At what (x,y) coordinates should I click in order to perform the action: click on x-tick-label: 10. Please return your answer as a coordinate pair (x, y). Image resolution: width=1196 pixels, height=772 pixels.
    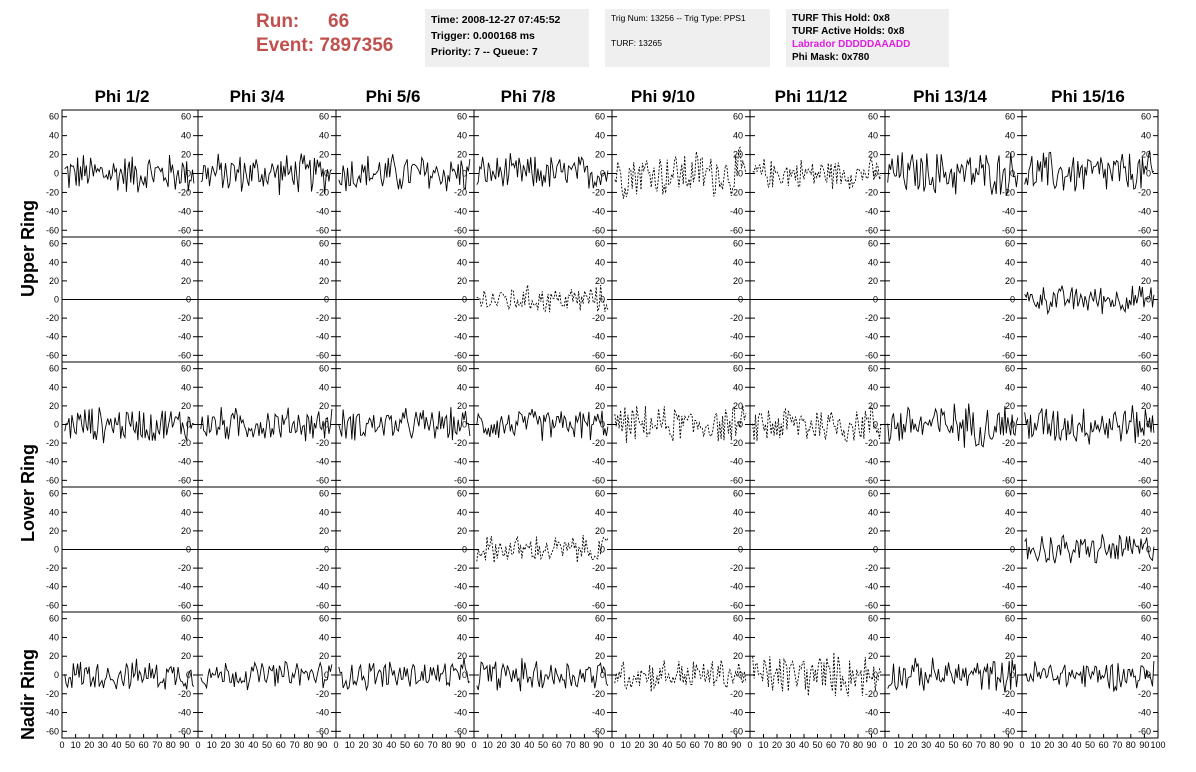
    Looking at the image, I should click on (899, 745).